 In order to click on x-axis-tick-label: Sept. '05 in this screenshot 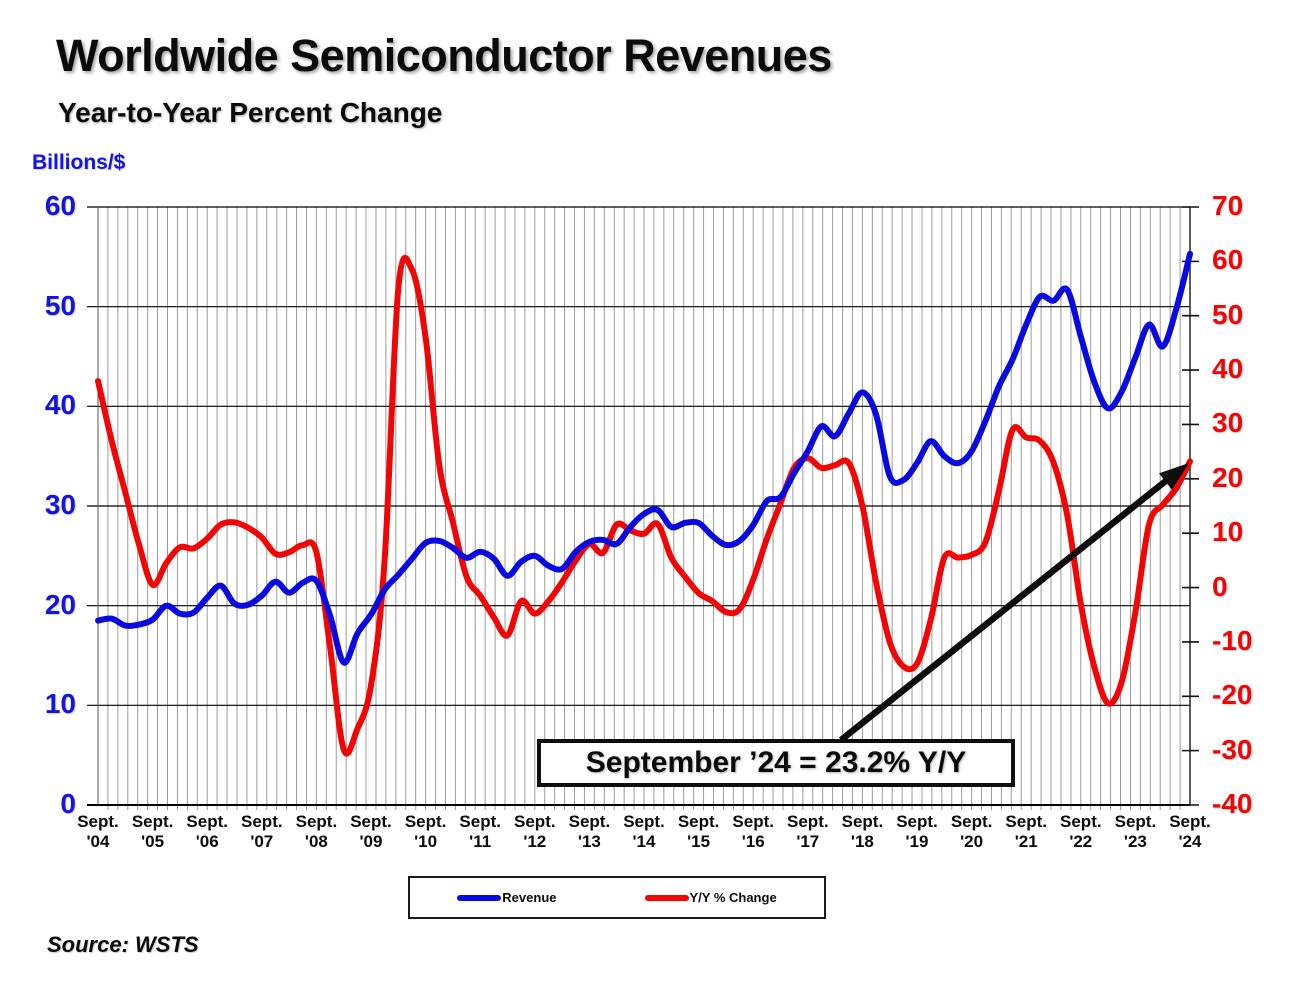, I will do `click(152, 831)`.